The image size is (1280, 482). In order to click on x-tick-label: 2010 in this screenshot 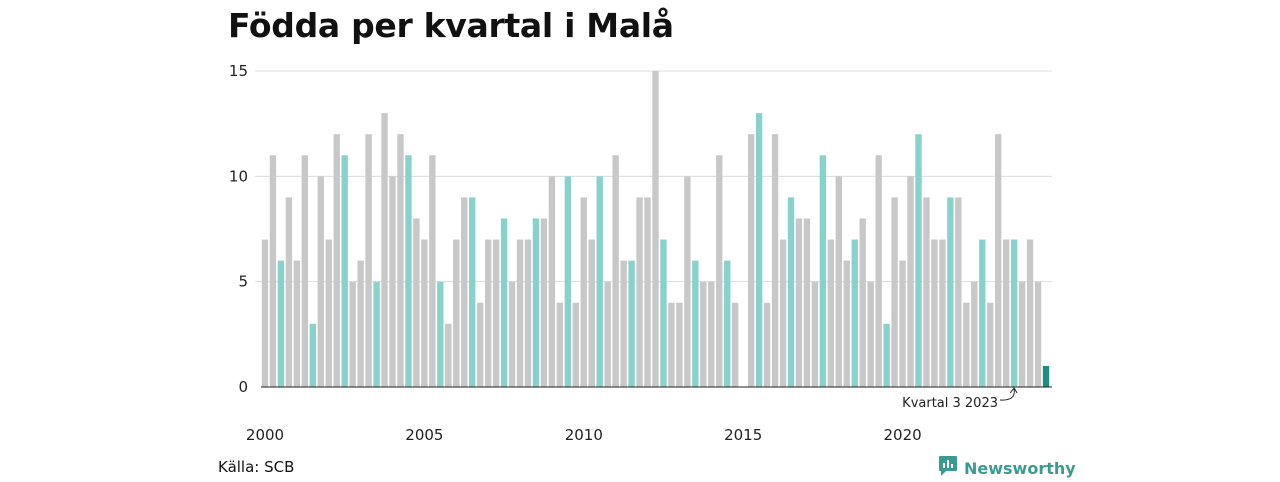, I will do `click(584, 435)`.